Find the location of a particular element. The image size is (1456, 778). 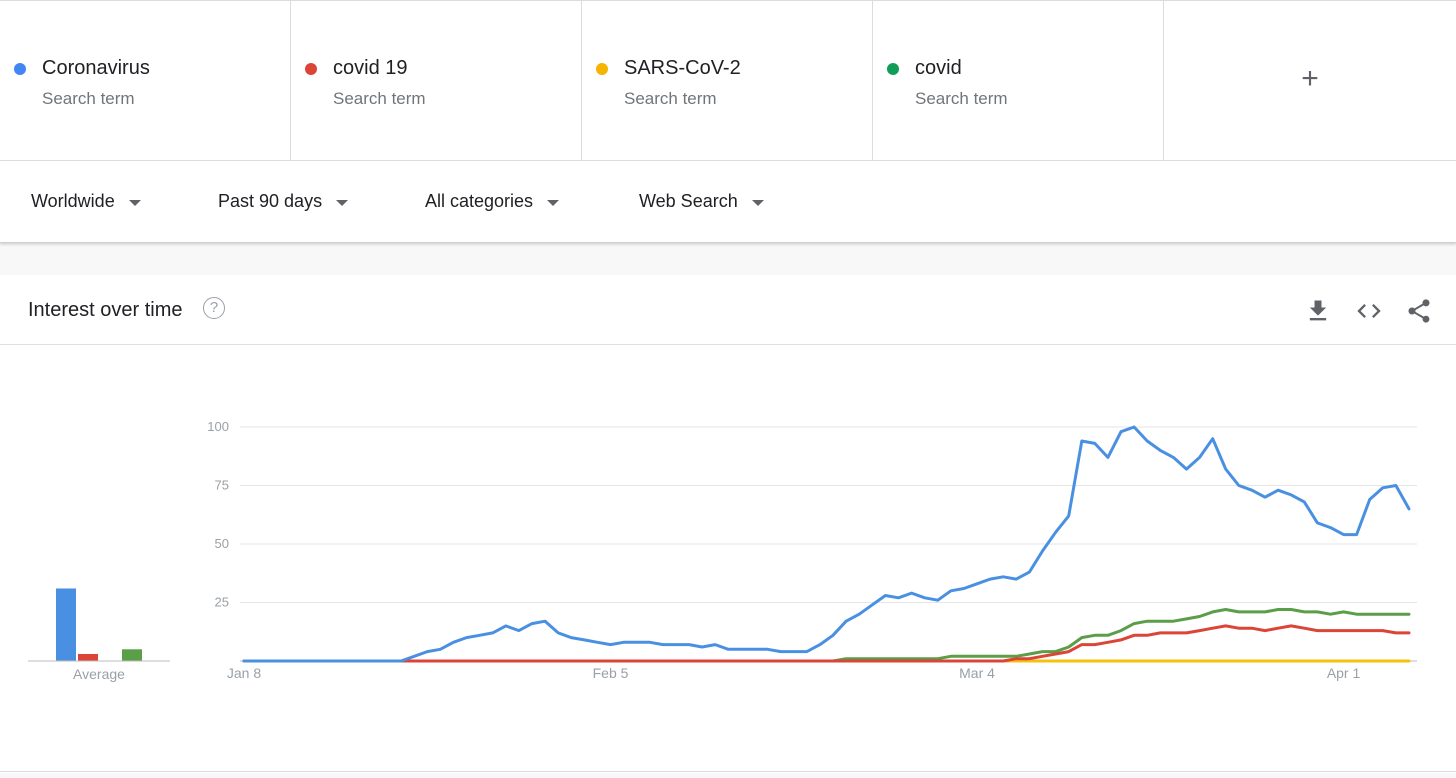

average-label: Average is located at coordinates (99, 674).